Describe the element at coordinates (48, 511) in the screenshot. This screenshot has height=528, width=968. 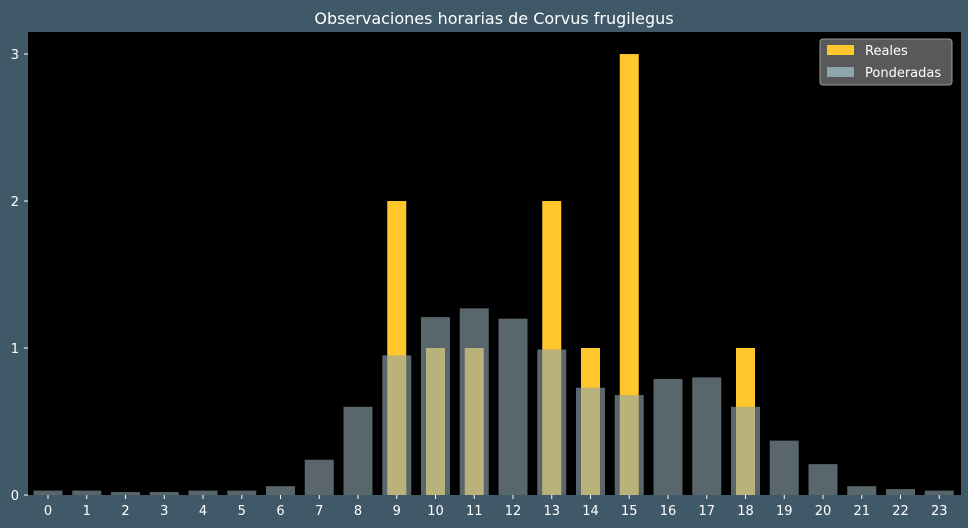
I see `x-tick-label-0: 0` at that location.